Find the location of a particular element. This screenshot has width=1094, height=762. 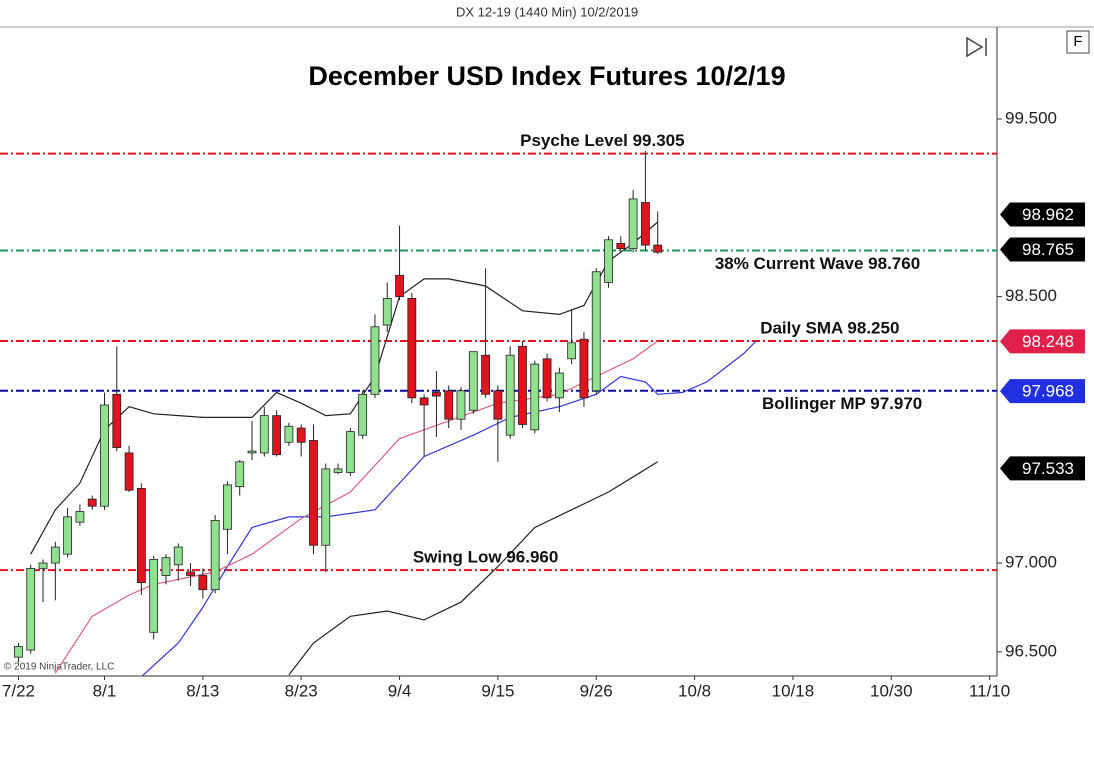

chart-header: DX 12-19 (1440 Min) 10/2/2019 is located at coordinates (547, 11).